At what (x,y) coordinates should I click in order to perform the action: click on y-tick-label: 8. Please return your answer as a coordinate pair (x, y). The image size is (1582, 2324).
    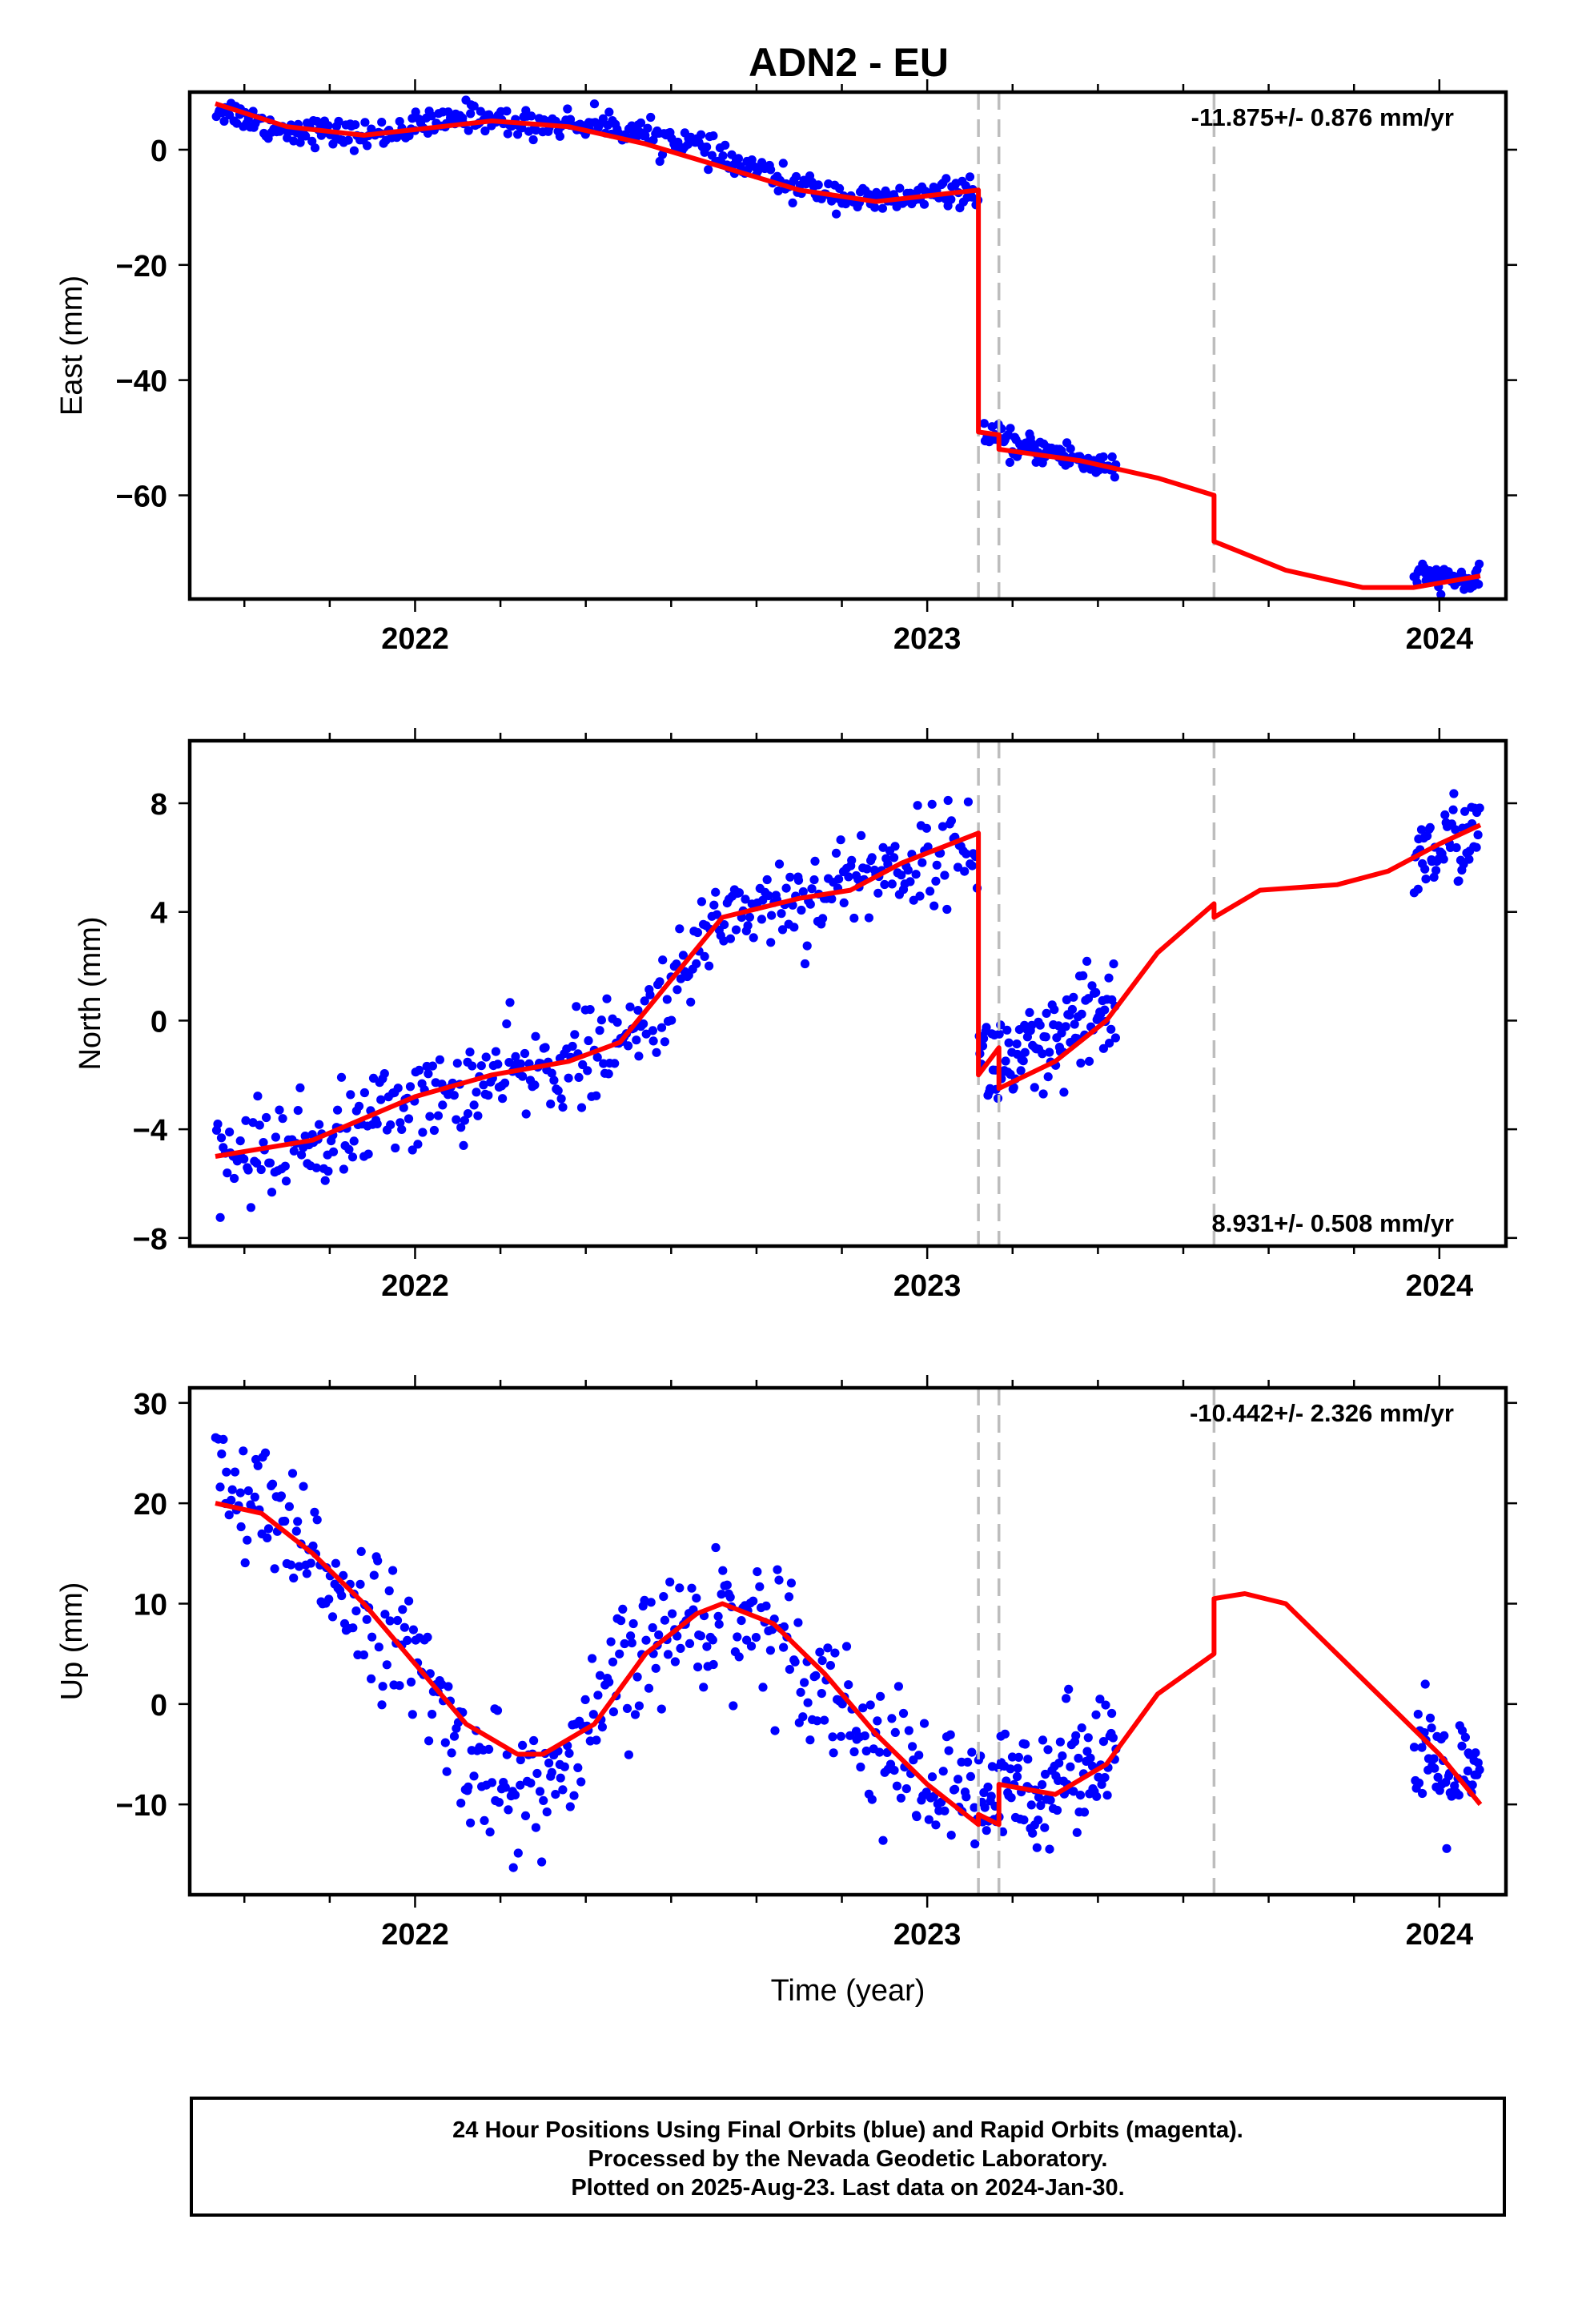
    Looking at the image, I should click on (159, 805).